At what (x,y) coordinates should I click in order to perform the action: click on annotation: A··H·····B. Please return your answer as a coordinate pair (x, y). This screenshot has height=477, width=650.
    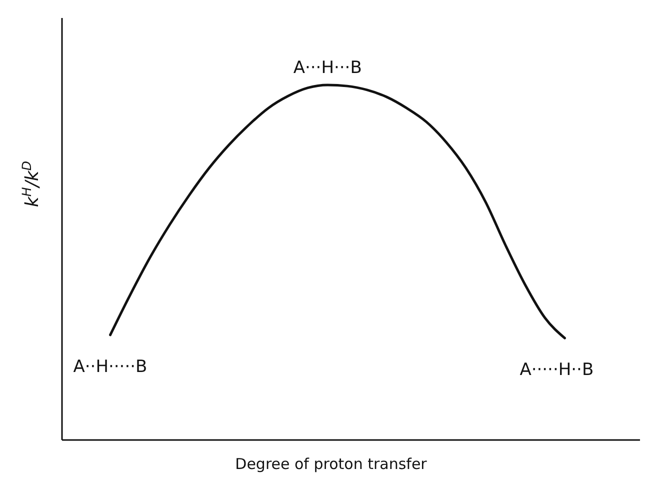
    Looking at the image, I should click on (110, 366).